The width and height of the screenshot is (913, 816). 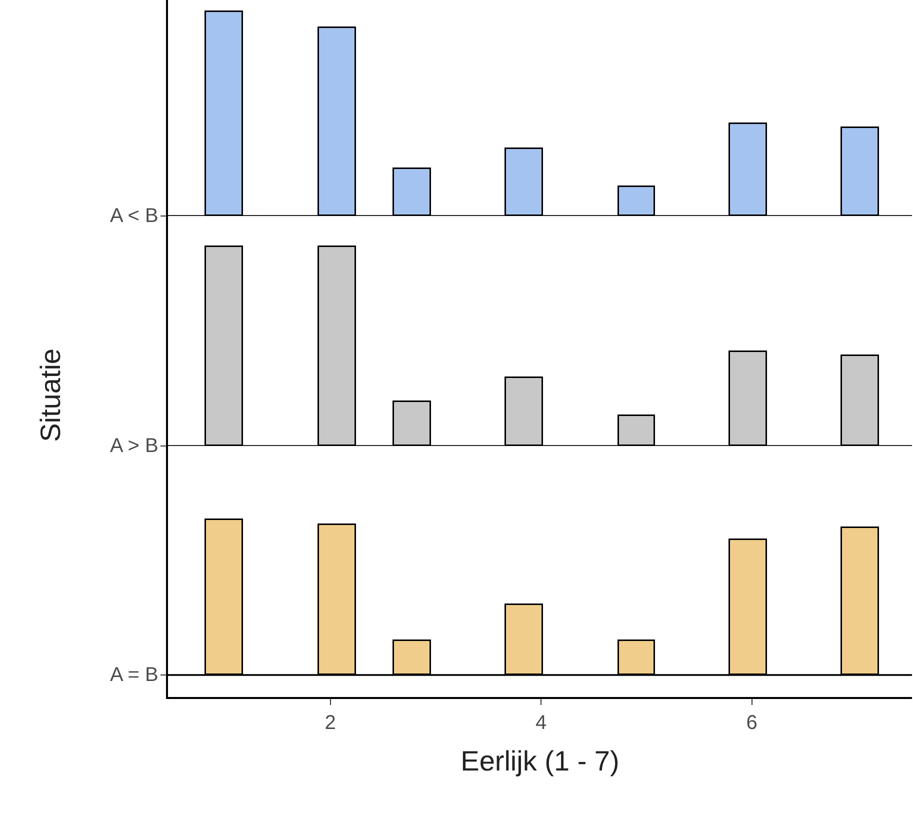 What do you see at coordinates (134, 216) in the screenshot?
I see `text: A < B` at bounding box center [134, 216].